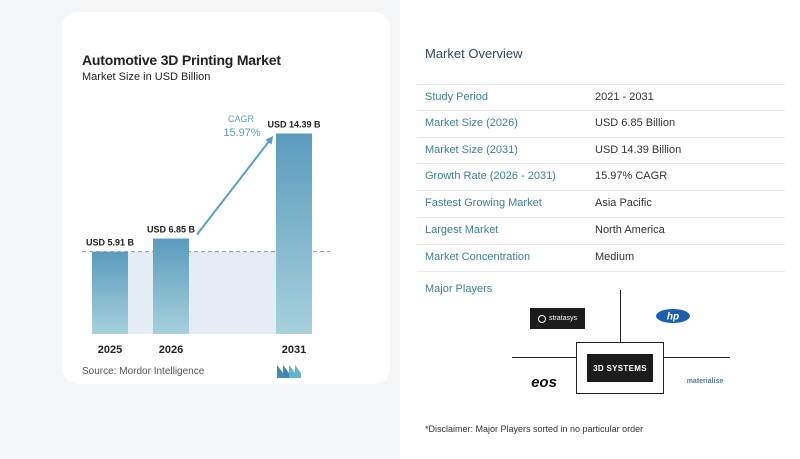 The width and height of the screenshot is (800, 459). I want to click on chart-title: Automotive 3D Printing Market, so click(181, 60).